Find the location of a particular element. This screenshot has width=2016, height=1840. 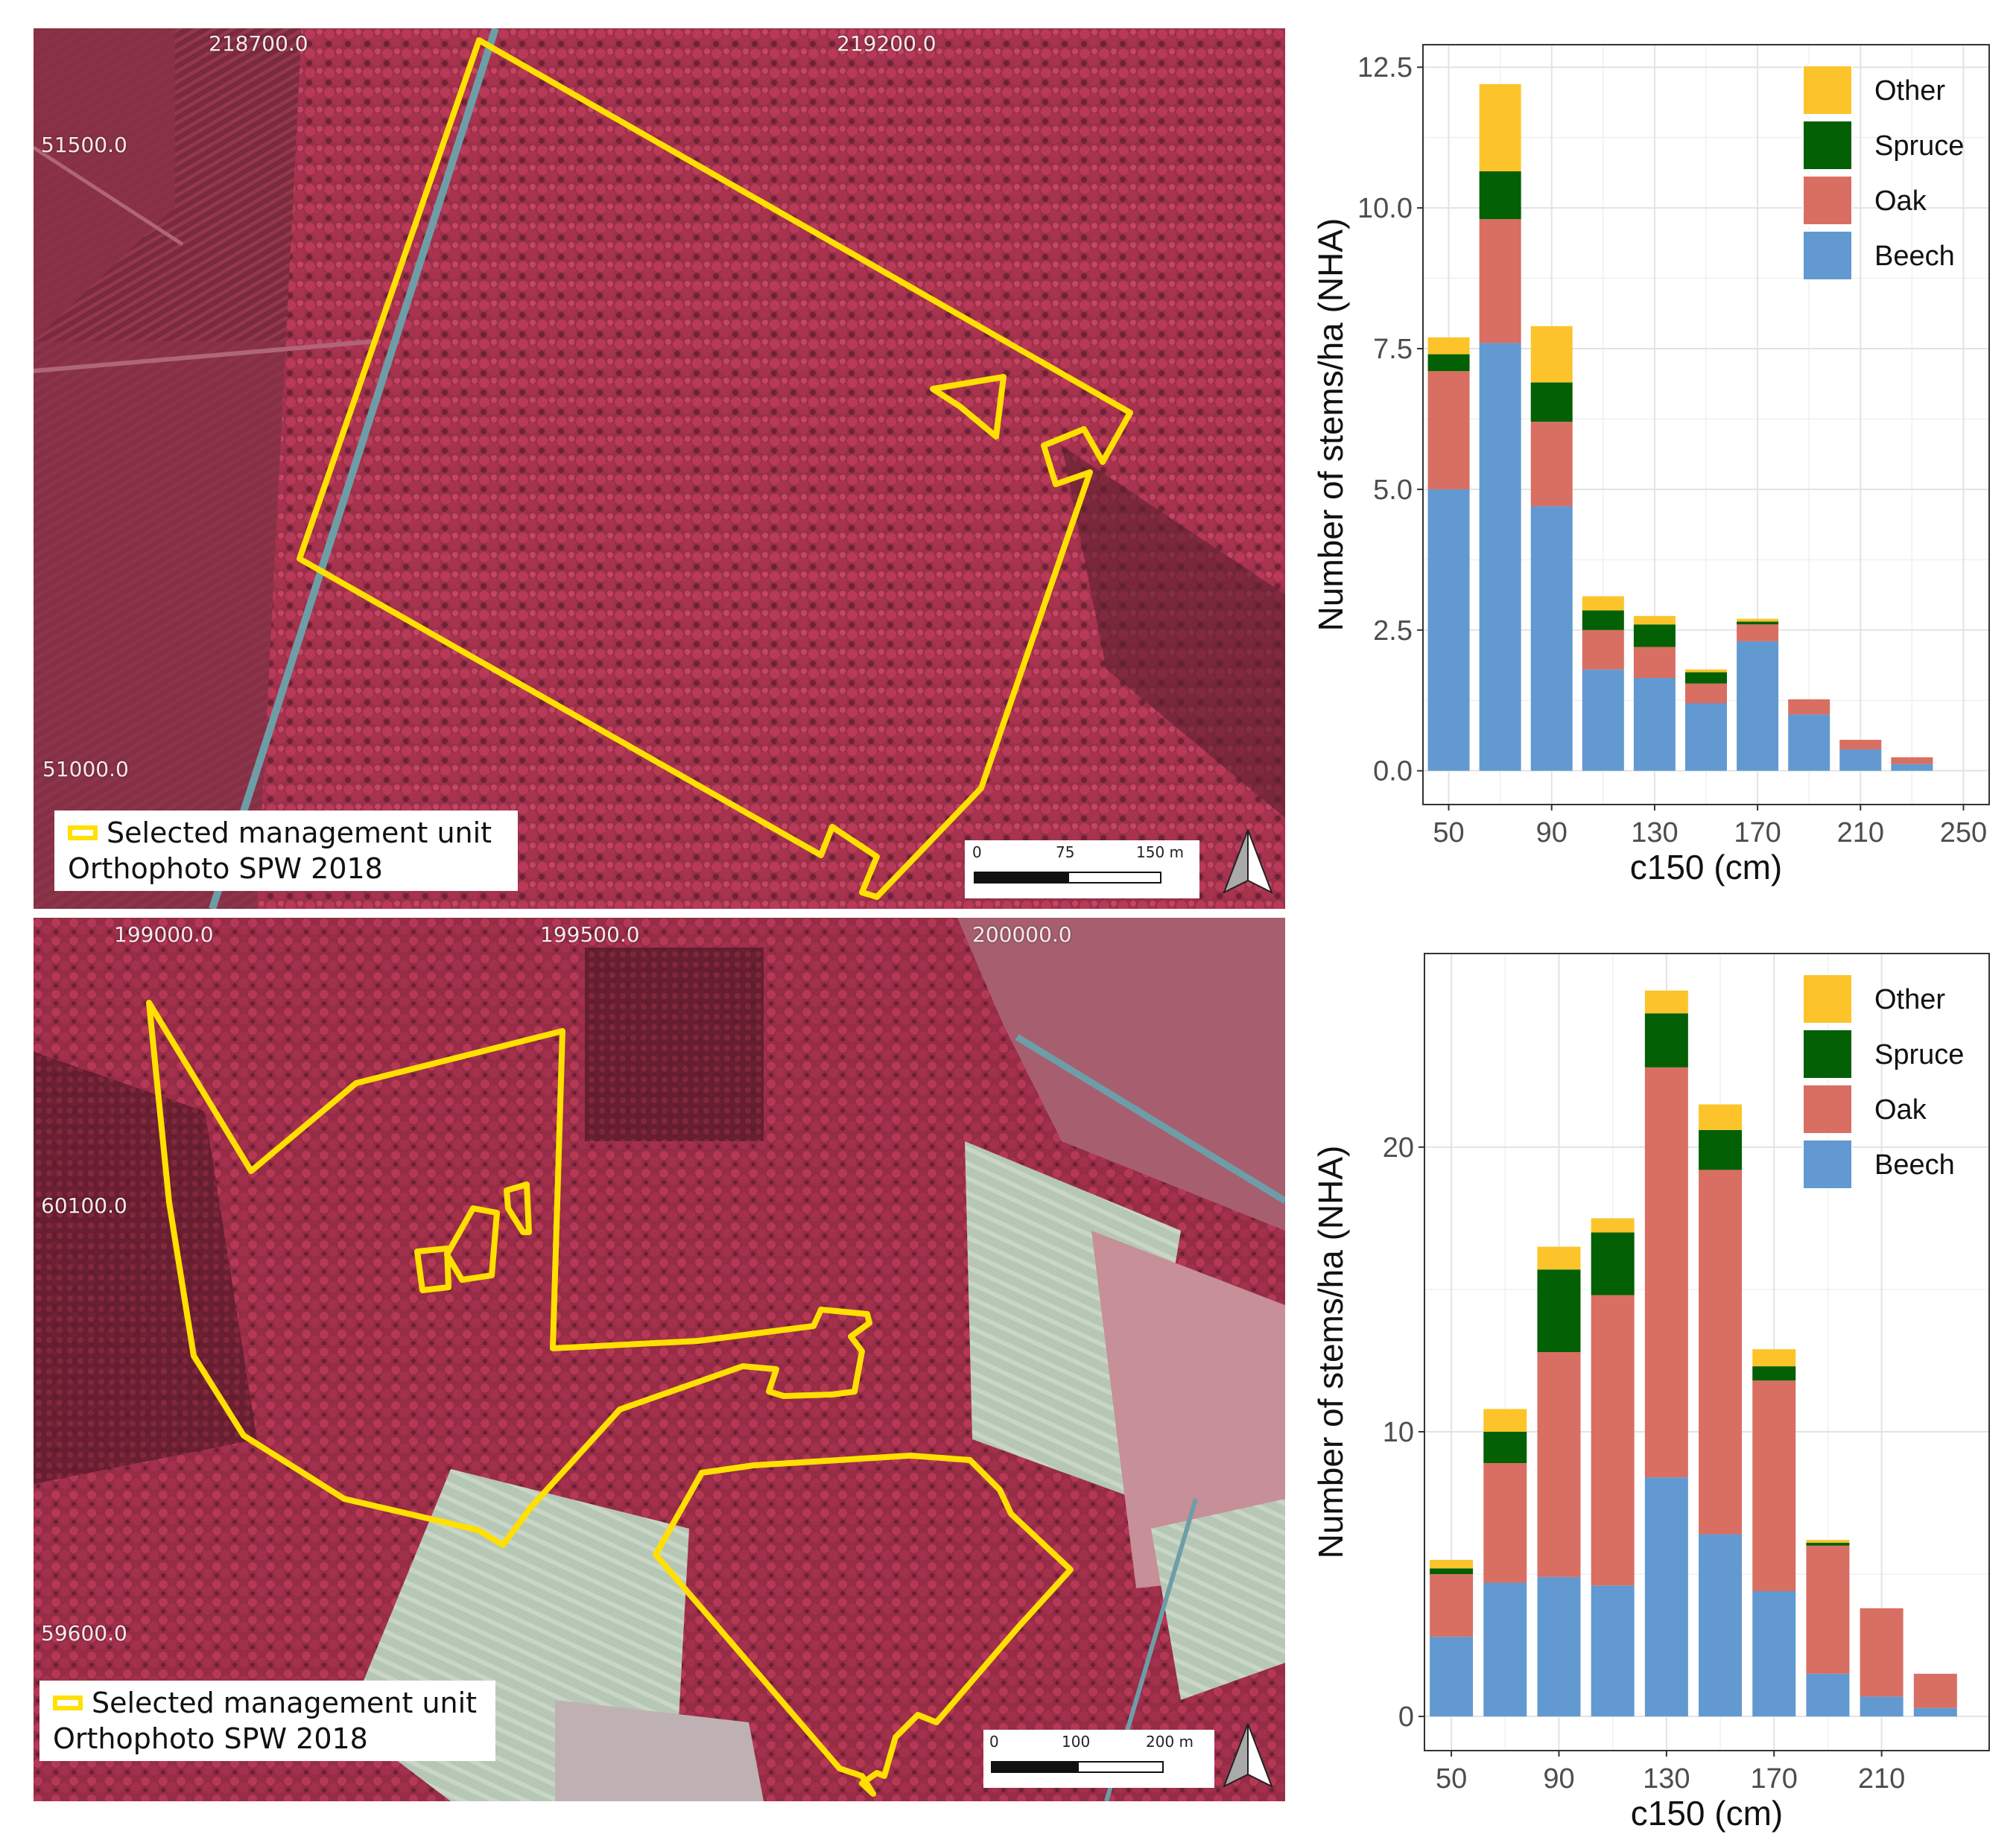

scale-bar: 0 100 200 m is located at coordinates (1098, 1759).